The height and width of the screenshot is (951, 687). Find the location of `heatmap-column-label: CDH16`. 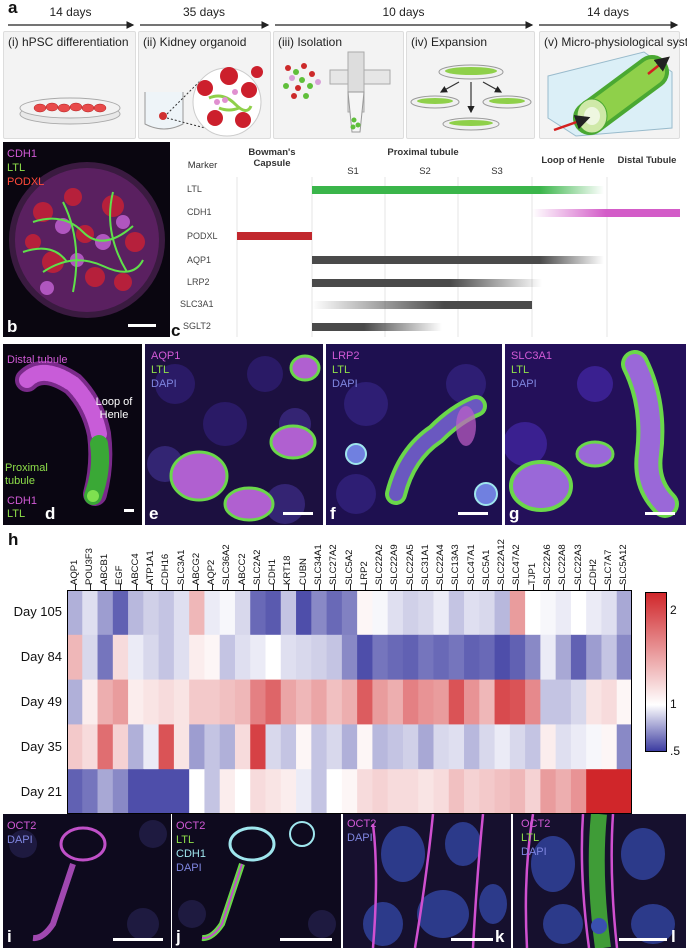

heatmap-column-label: CDH16 is located at coordinates (166, 569).